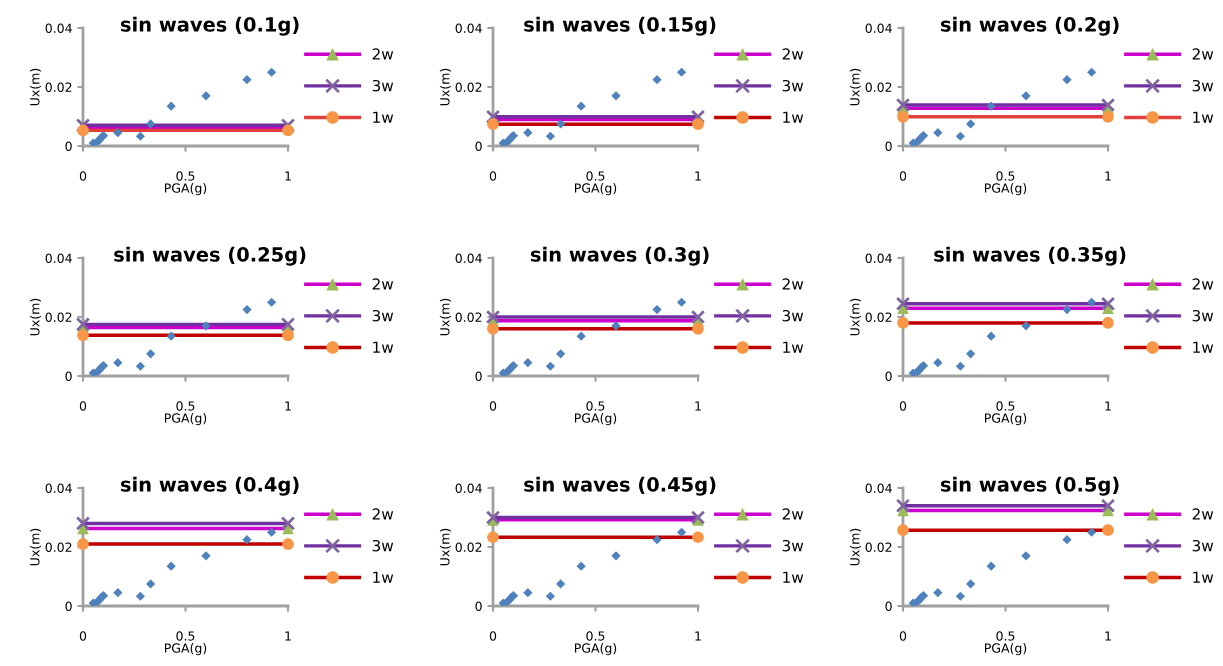 The height and width of the screenshot is (666, 1223). Describe the element at coordinates (1029, 26) in the screenshot. I see `chart-title: sin waves (0.2g)` at that location.